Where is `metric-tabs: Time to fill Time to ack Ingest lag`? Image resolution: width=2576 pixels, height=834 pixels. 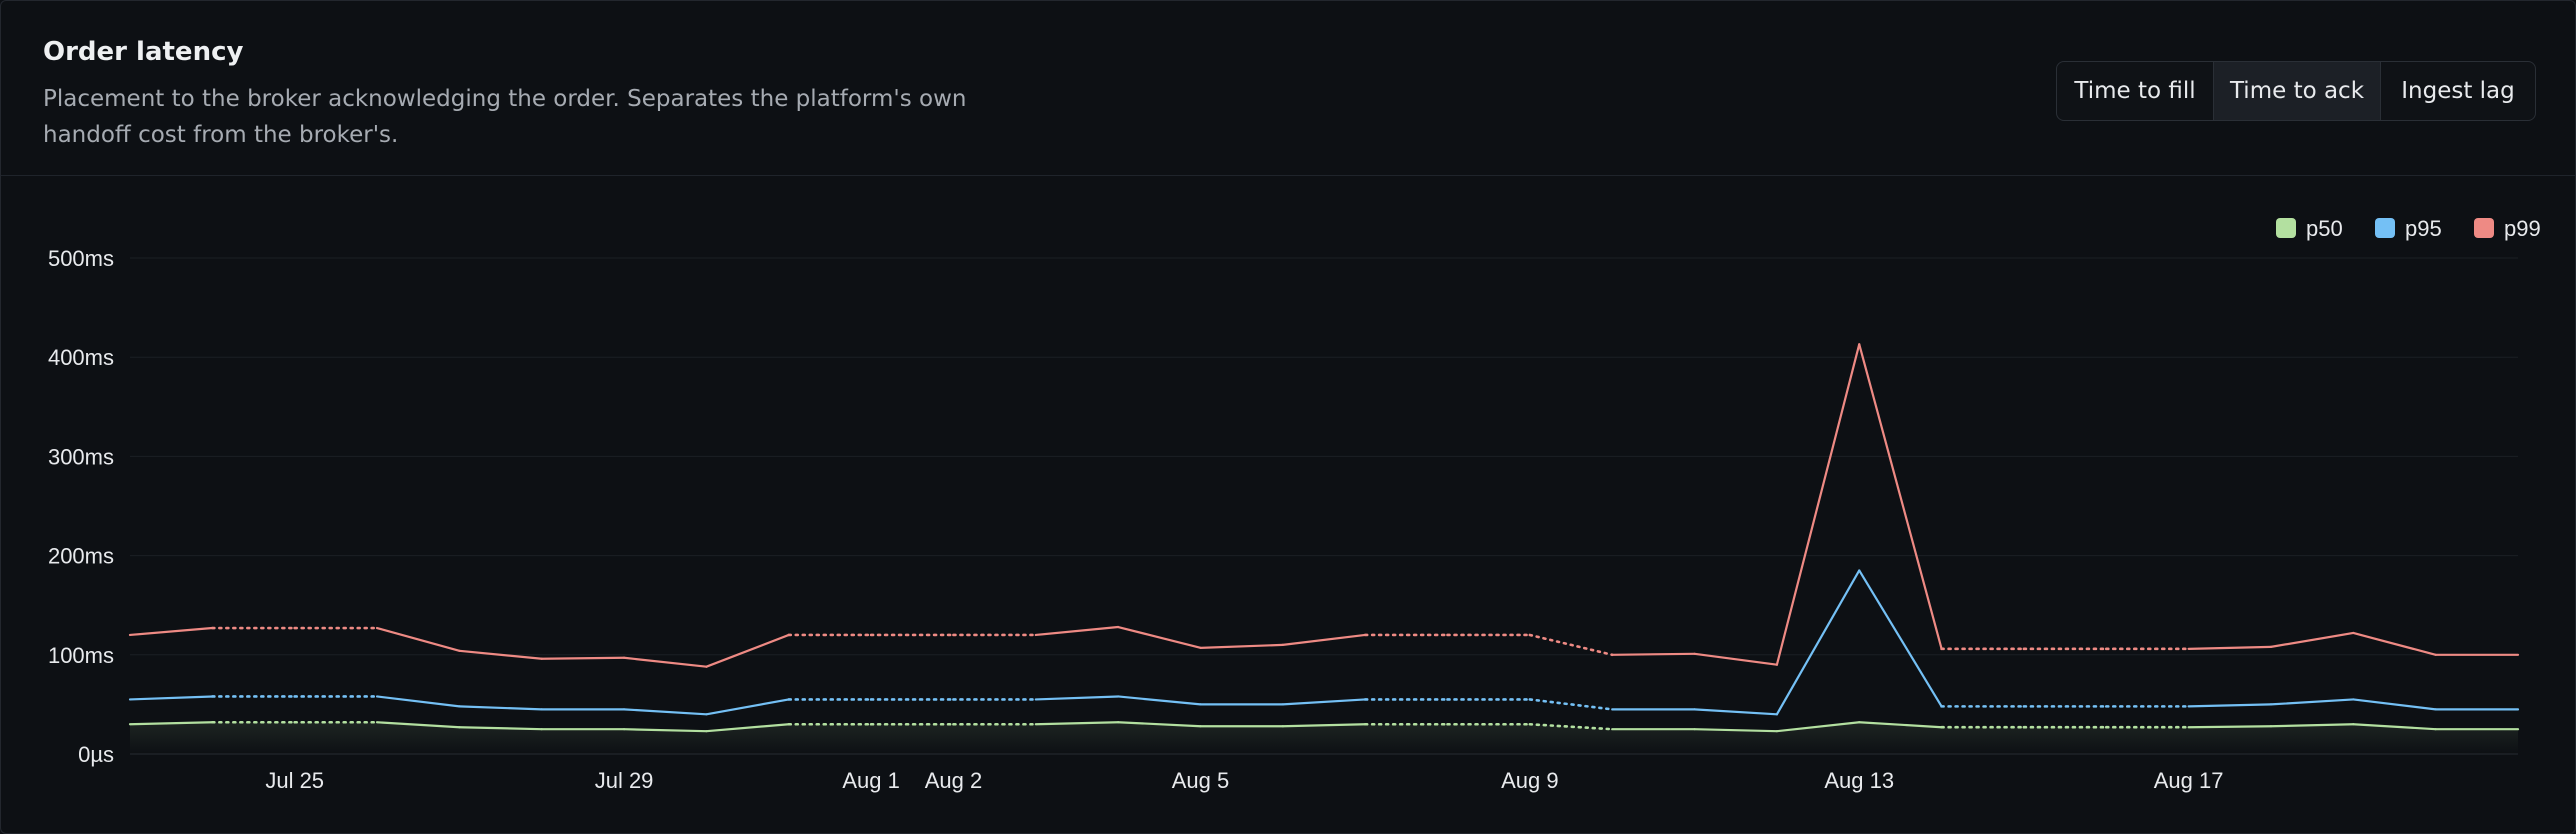 metric-tabs: Time to fill Time to ack Ingest lag is located at coordinates (2296, 91).